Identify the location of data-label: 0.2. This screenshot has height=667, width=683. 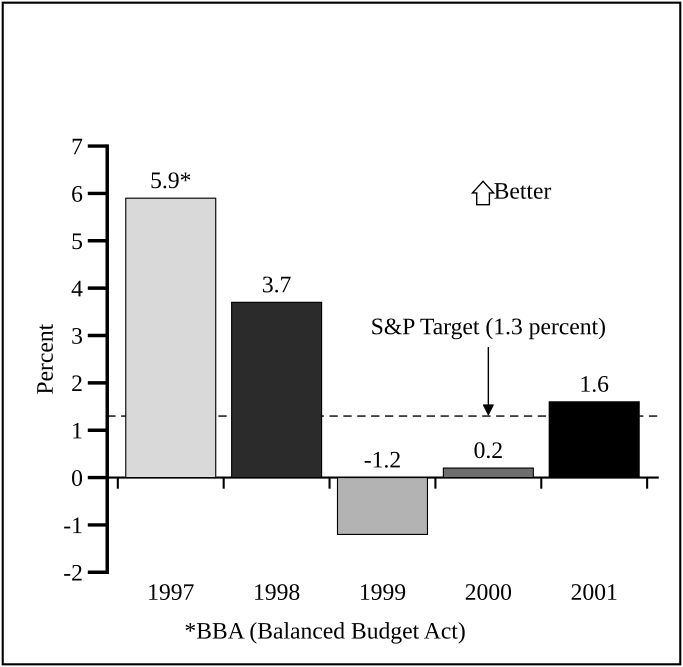
(488, 450).